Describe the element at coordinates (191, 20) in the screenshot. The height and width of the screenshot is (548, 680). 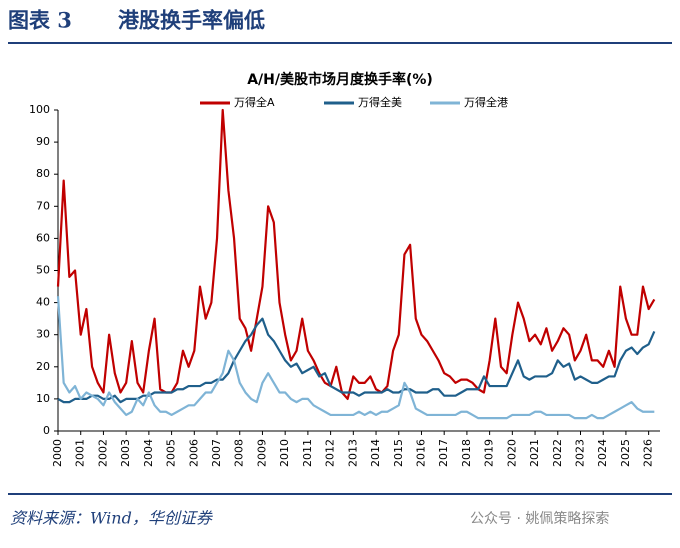
I see `figure-title: 港股换手率偏低` at that location.